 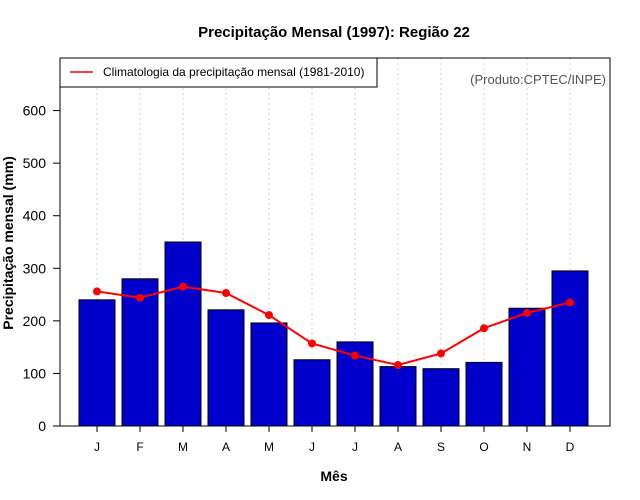 What do you see at coordinates (441, 447) in the screenshot?
I see `x-tick-label-9: S` at bounding box center [441, 447].